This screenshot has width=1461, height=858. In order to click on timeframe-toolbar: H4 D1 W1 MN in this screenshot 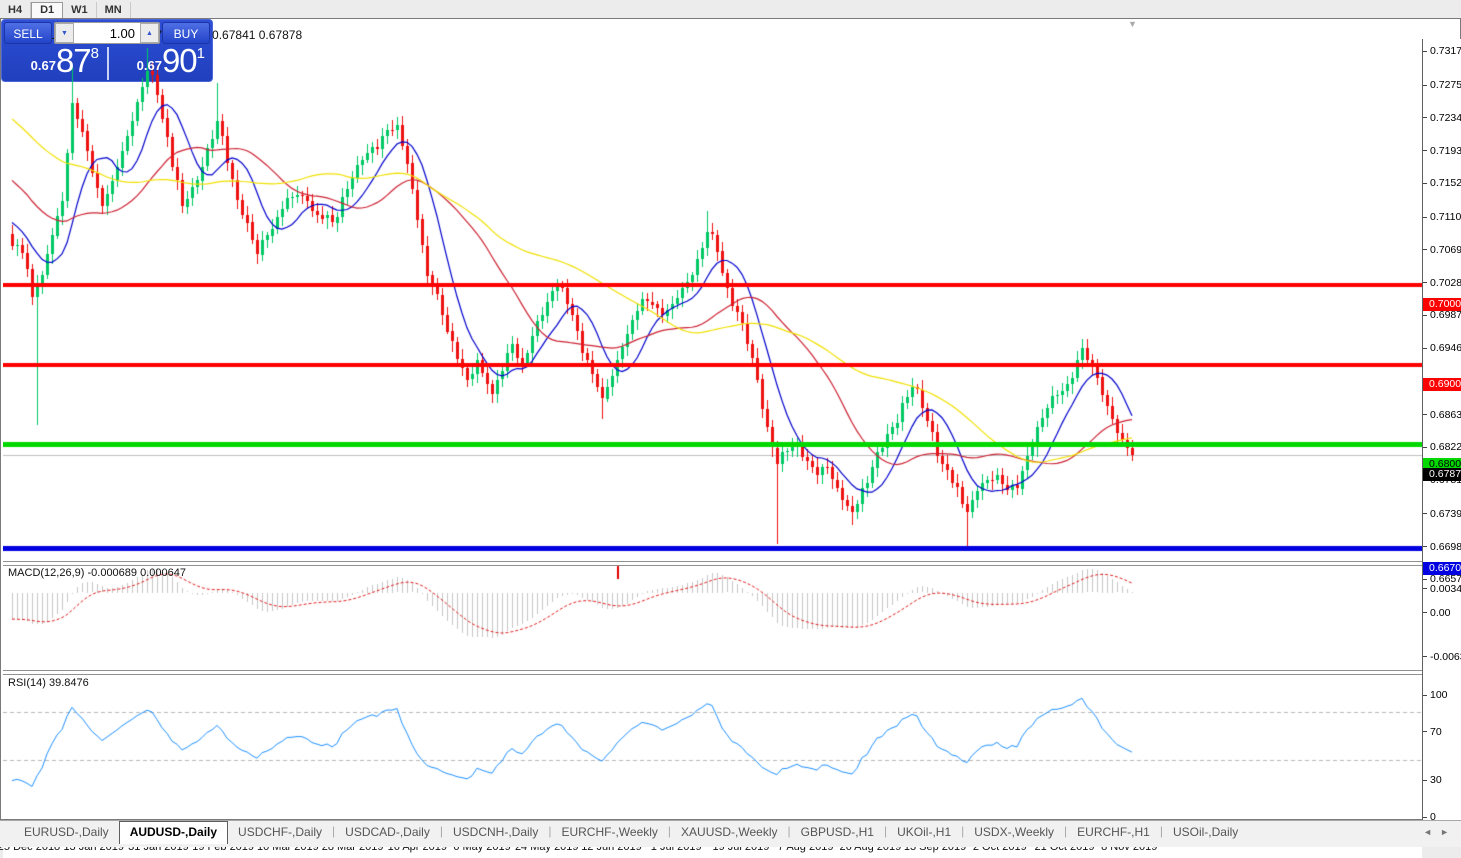, I will do `click(730, 10)`.